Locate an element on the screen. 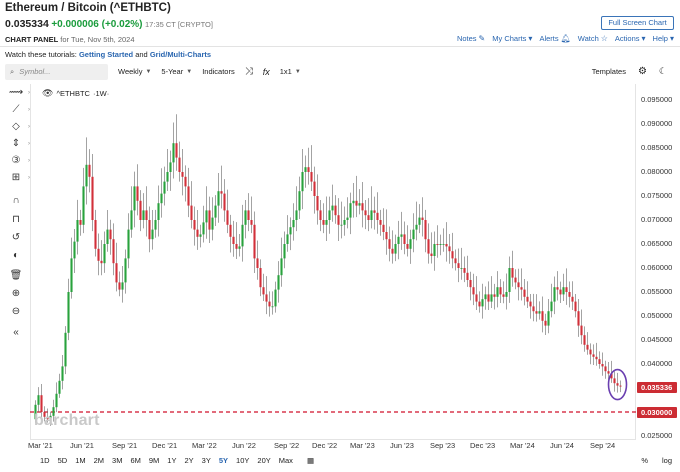  compare-icon: ⤨ is located at coordinates (248, 71).